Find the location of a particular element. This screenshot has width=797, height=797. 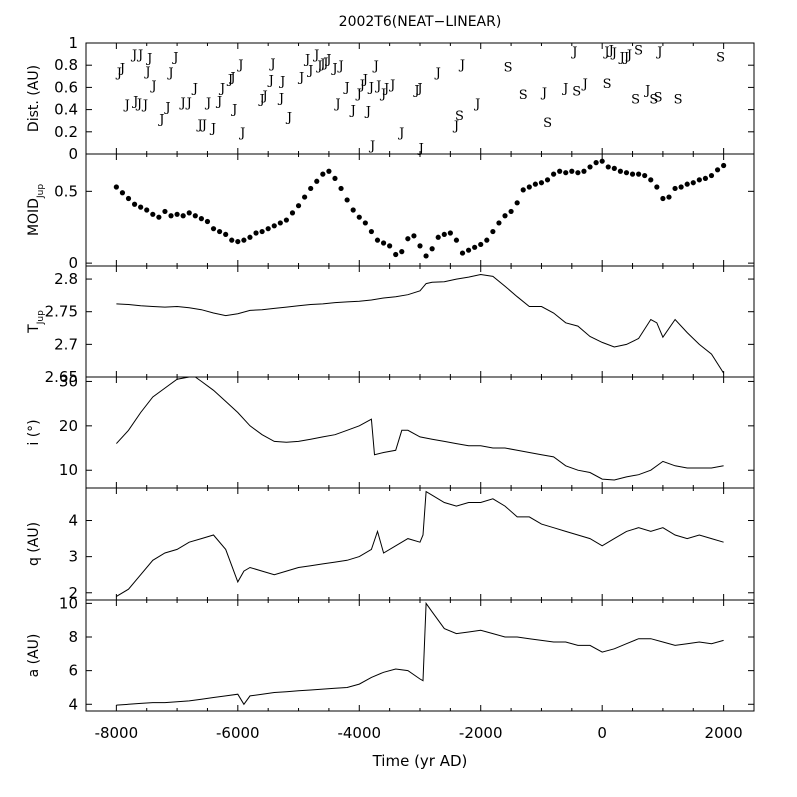

series-line-q is located at coordinates (420, 543).